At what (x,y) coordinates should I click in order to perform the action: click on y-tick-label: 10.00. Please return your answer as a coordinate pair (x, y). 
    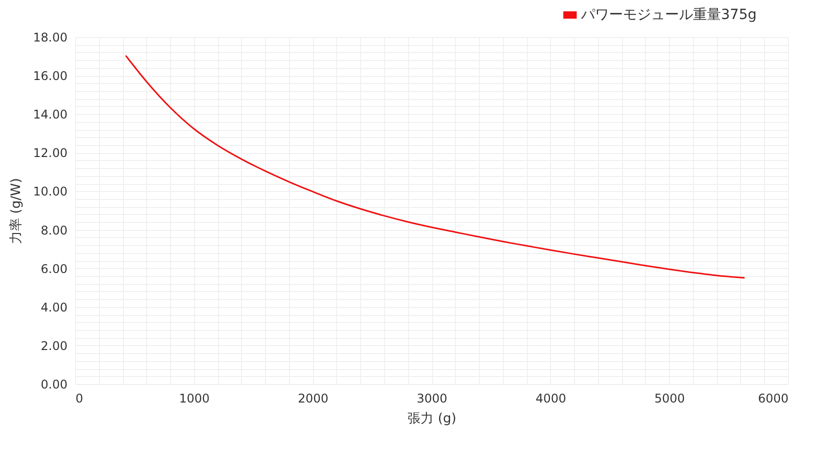
    Looking at the image, I should click on (50, 191).